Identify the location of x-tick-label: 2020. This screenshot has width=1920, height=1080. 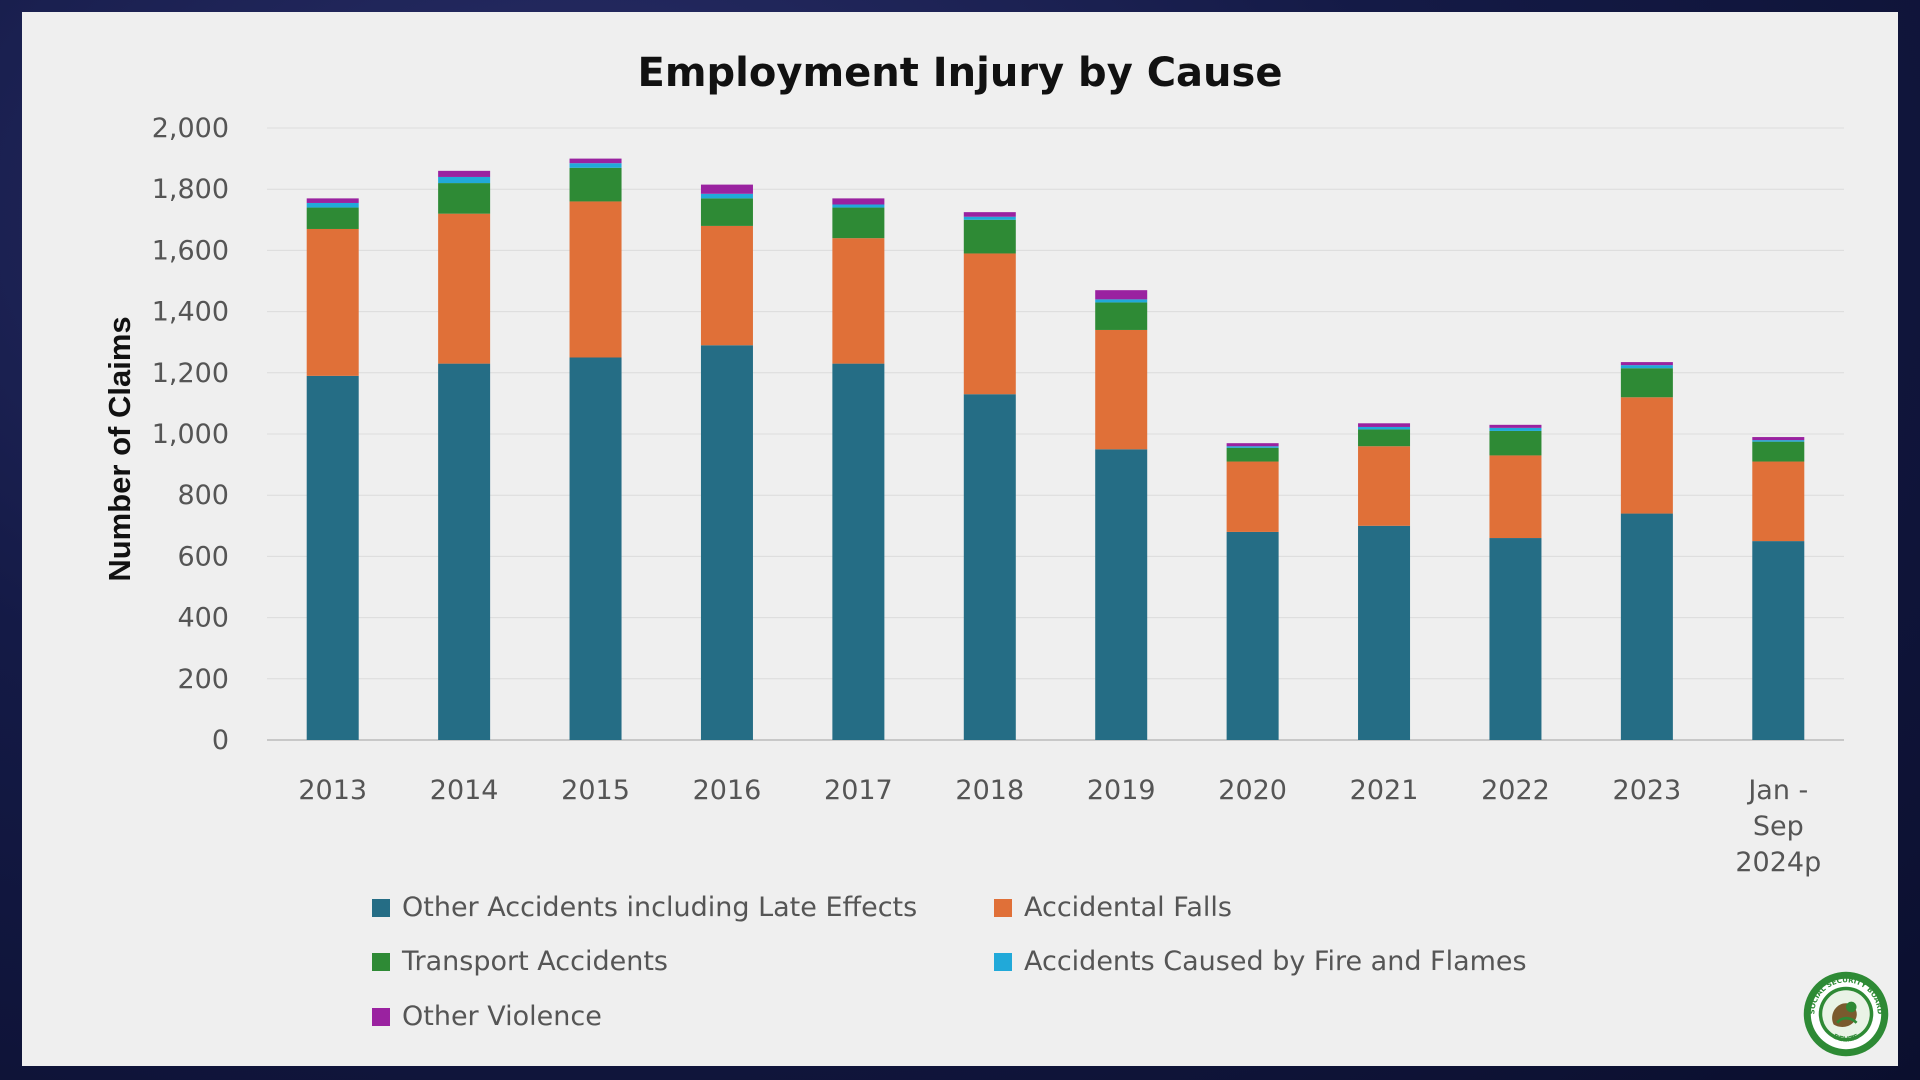
(1252, 790).